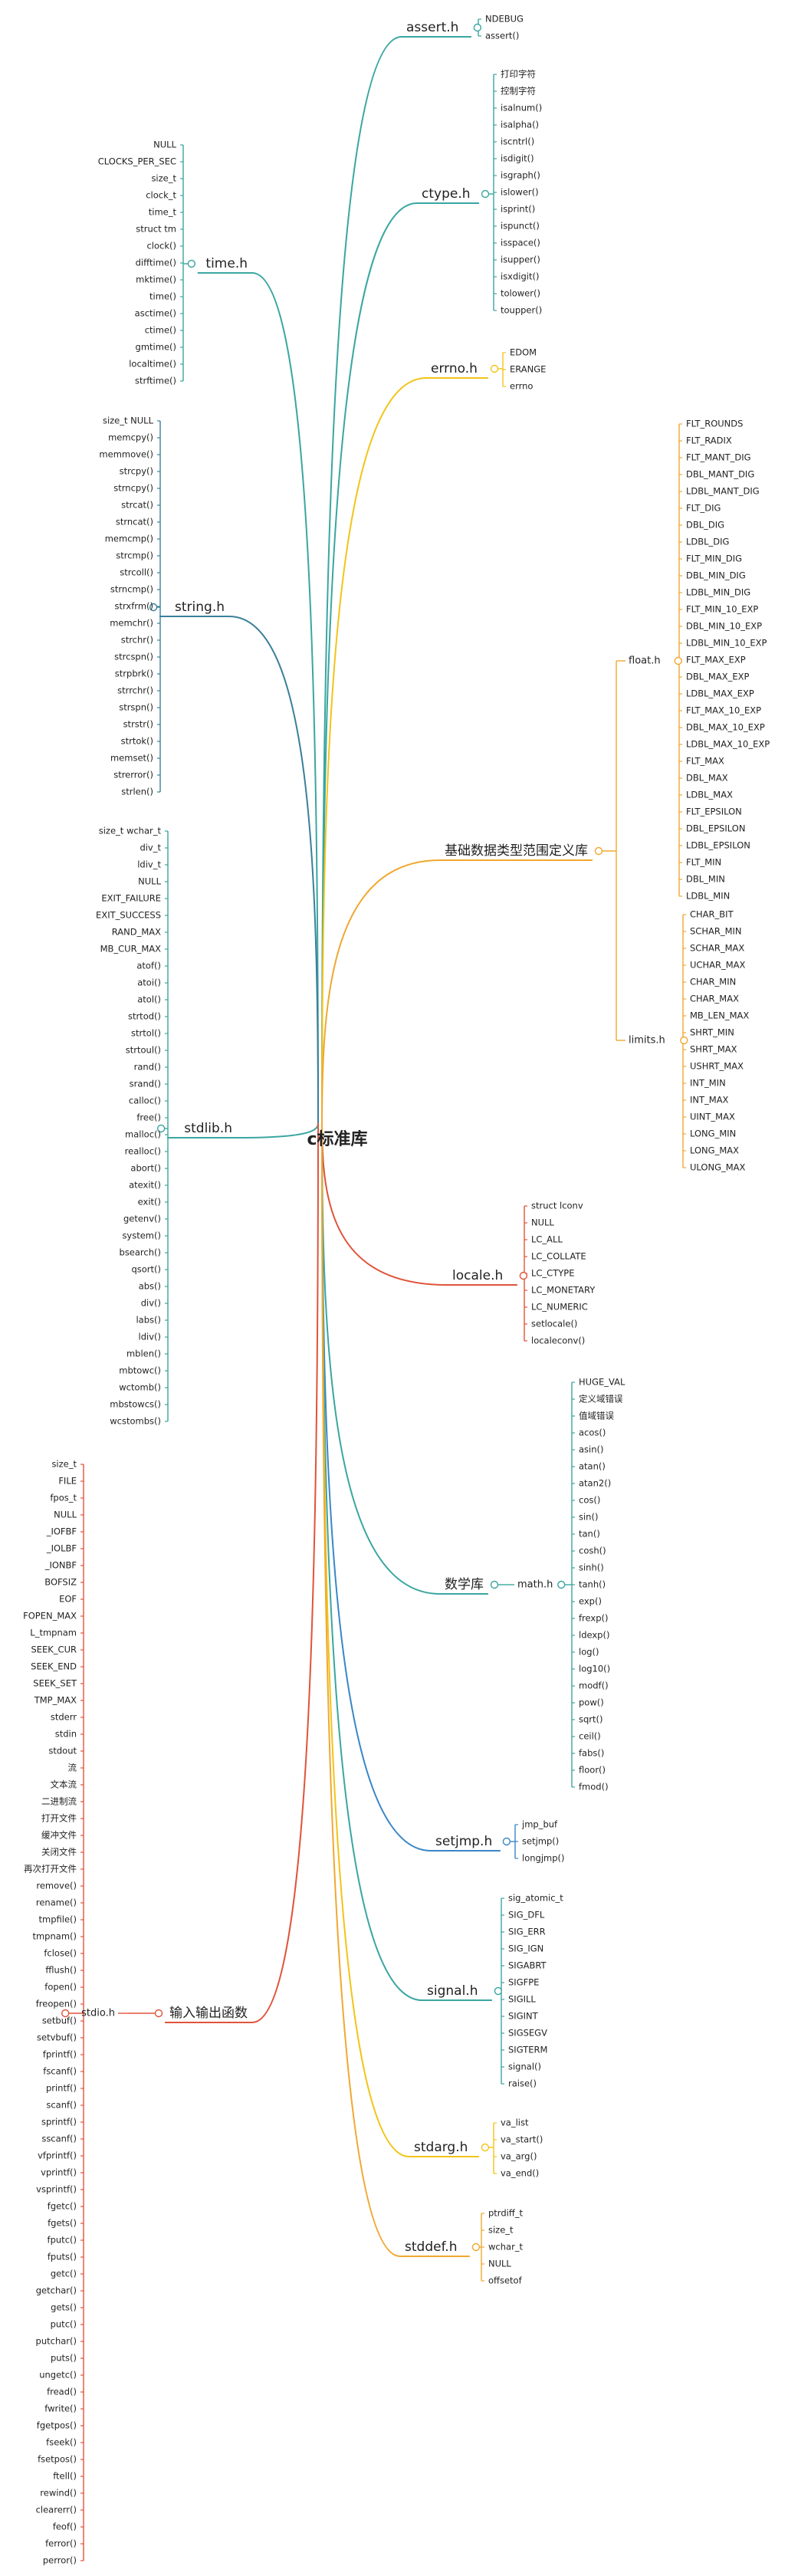 The width and height of the screenshot is (788, 2576). What do you see at coordinates (144, 1354) in the screenshot?
I see `stdlib-leaf: mblen()` at bounding box center [144, 1354].